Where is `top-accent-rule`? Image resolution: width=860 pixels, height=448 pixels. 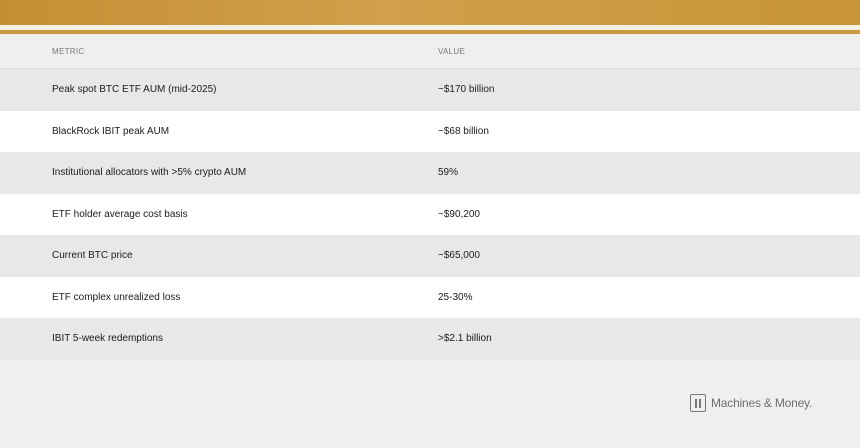 top-accent-rule is located at coordinates (430, 32).